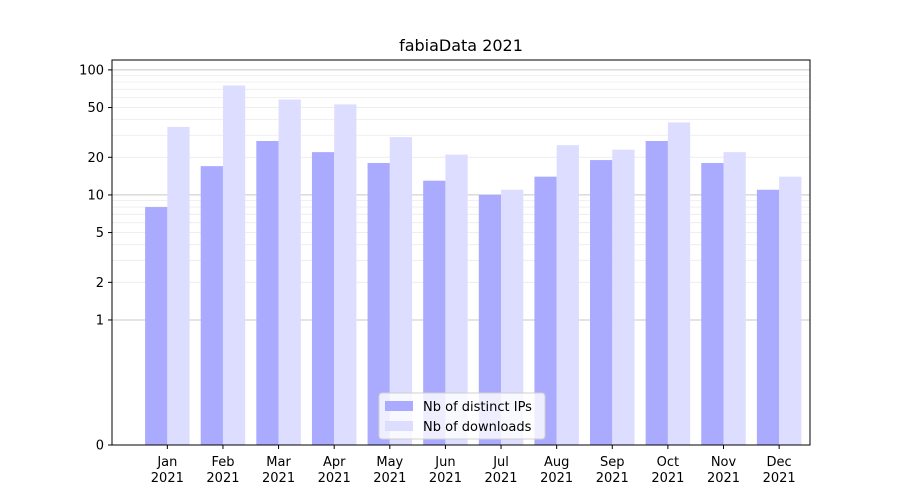  What do you see at coordinates (167, 470) in the screenshot?
I see `x-tick-label: Jan 2021` at bounding box center [167, 470].